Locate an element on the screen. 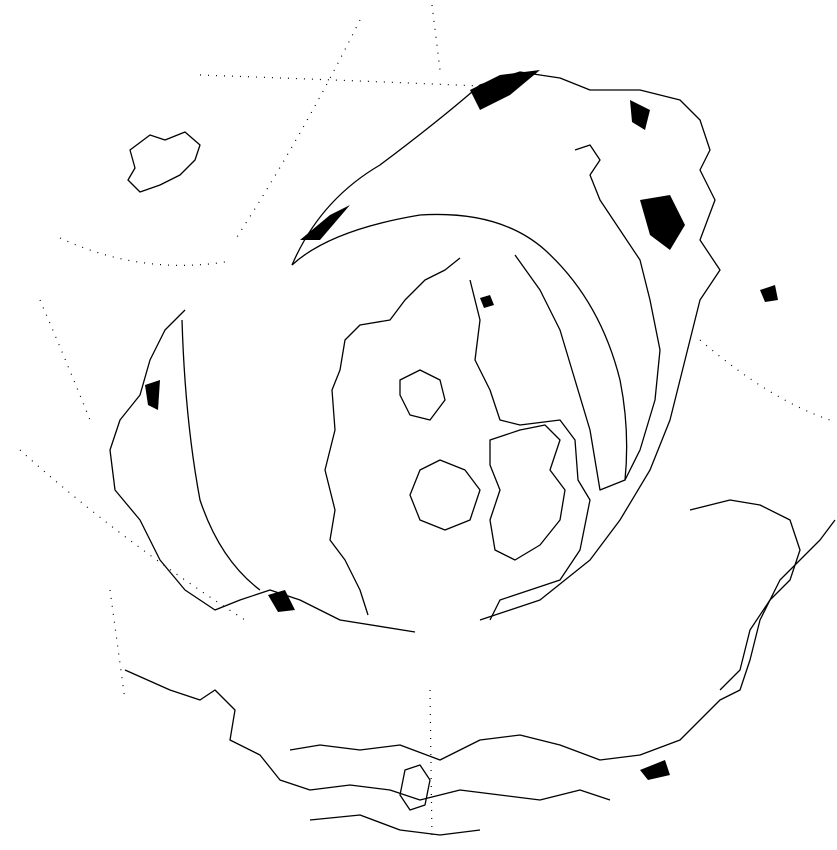 This screenshot has height=850, width=837. sweden-south is located at coordinates (530, 450).